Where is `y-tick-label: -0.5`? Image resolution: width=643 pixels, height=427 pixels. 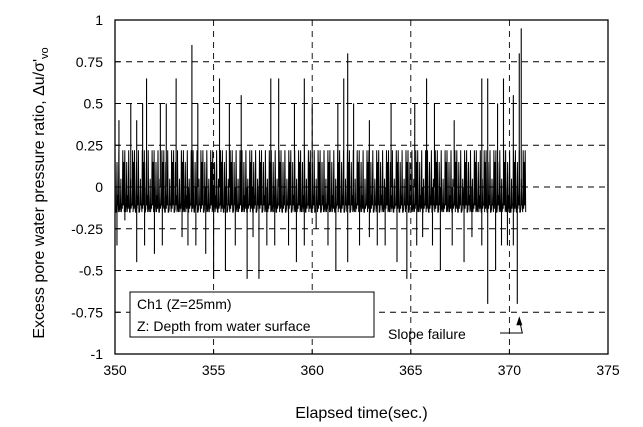 y-tick-label: -0.5 is located at coordinates (91, 271).